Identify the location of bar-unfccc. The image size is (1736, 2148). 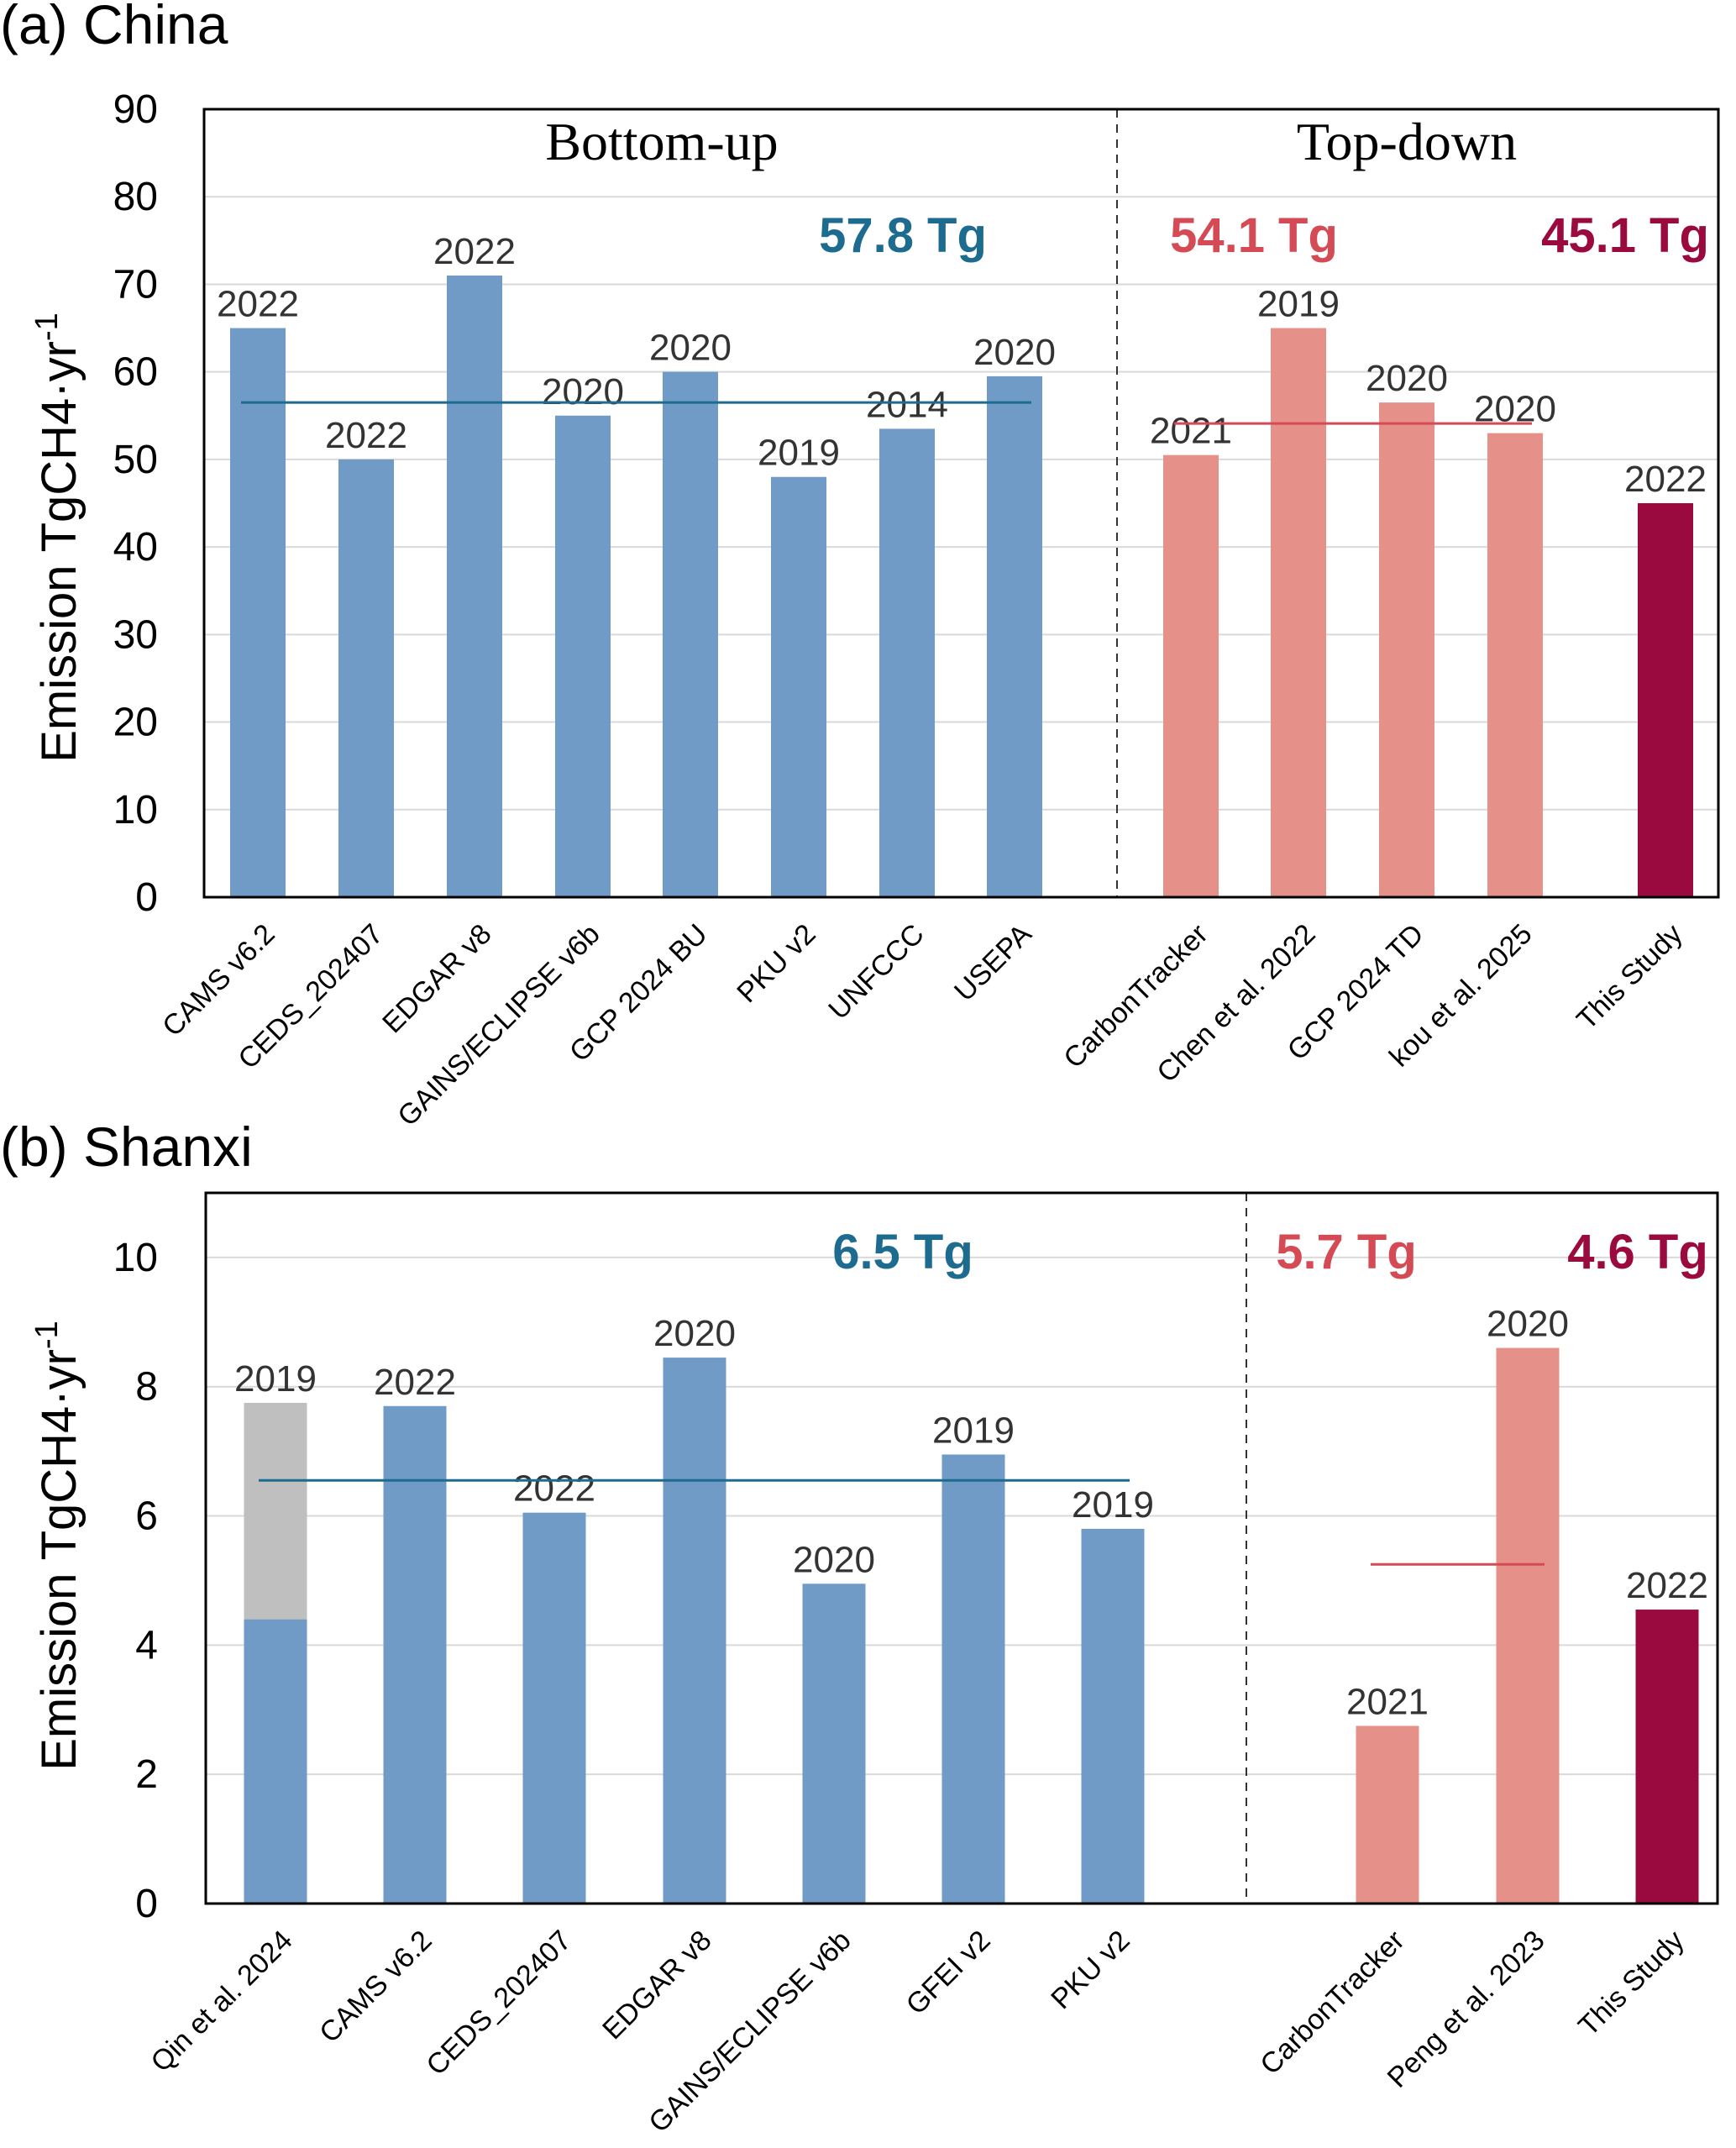
(907, 663).